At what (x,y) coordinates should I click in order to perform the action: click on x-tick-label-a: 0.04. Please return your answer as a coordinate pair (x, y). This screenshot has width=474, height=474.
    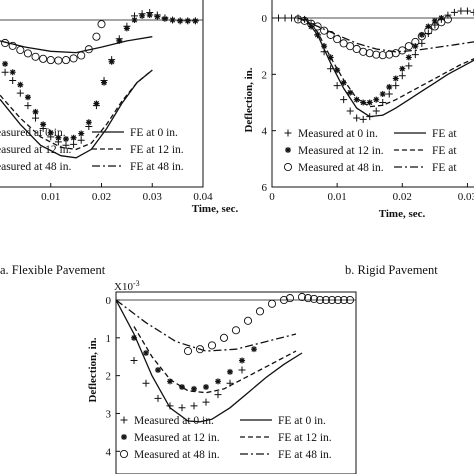
    Looking at the image, I should click on (203, 197).